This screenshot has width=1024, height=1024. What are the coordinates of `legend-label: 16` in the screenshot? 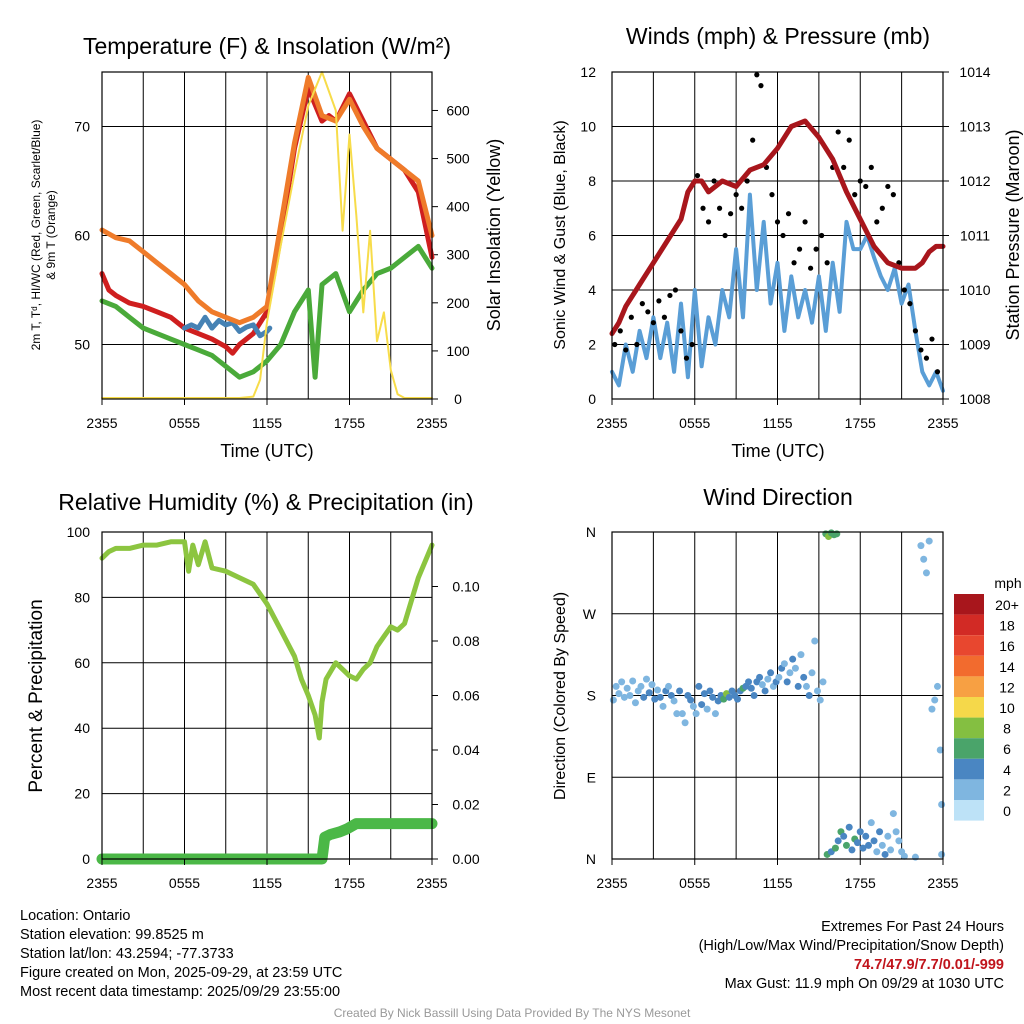 It's located at (1007, 646).